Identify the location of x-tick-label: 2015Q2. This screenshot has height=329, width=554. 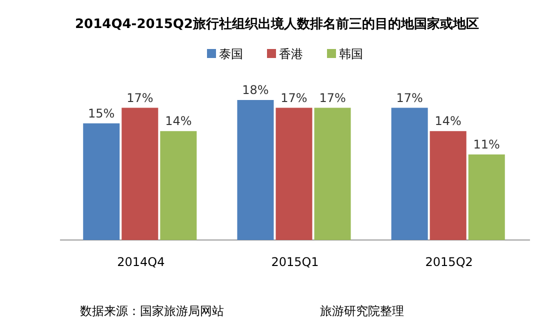
(449, 262).